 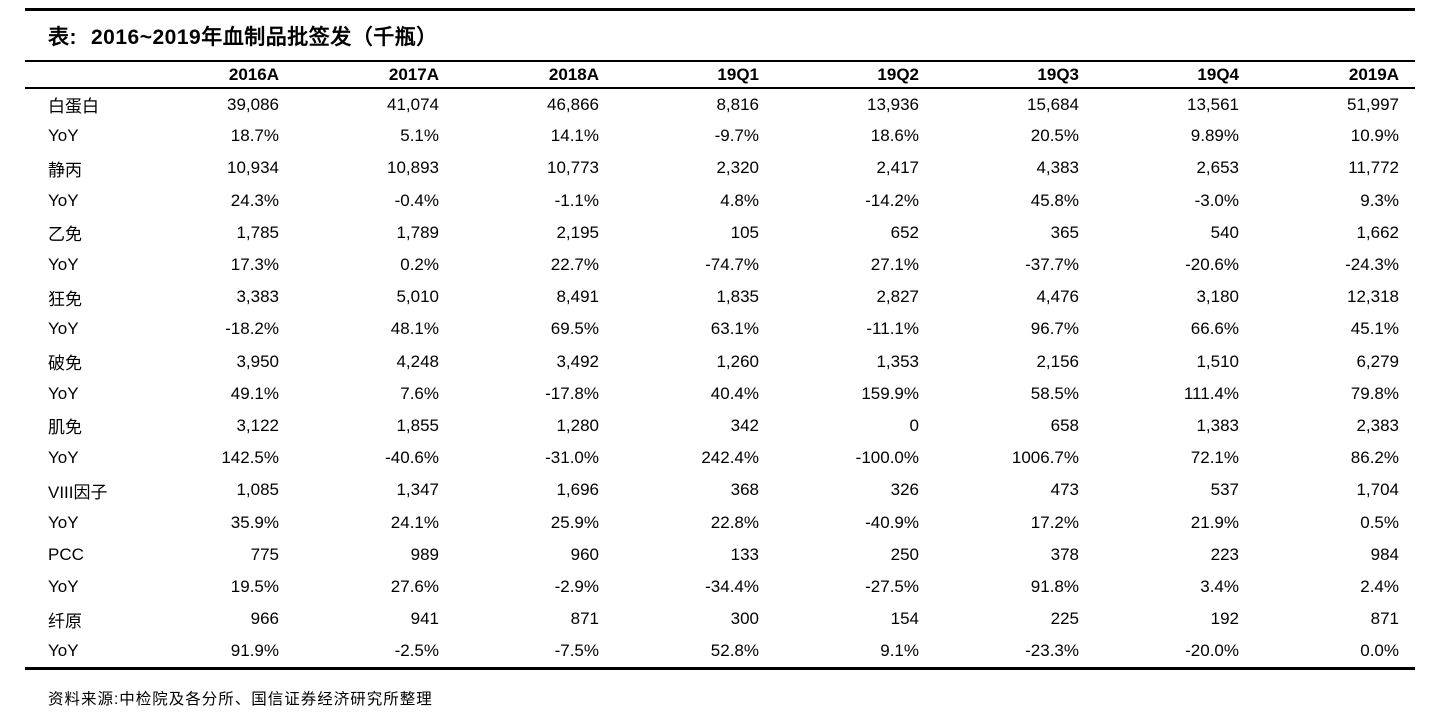 What do you see at coordinates (739, 200) in the screenshot?
I see `cell-value: 4.8%` at bounding box center [739, 200].